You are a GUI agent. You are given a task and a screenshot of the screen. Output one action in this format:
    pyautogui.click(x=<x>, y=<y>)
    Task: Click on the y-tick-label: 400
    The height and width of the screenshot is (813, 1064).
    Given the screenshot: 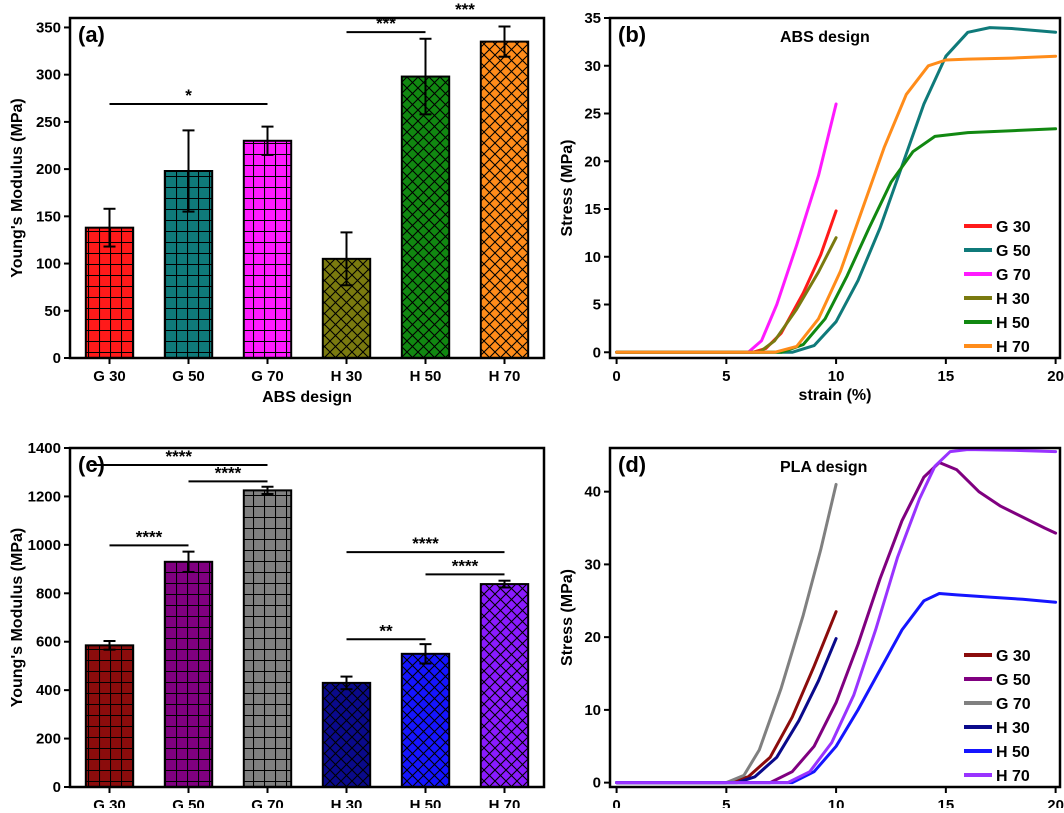 What is the action you would take?
    pyautogui.click(x=48, y=690)
    